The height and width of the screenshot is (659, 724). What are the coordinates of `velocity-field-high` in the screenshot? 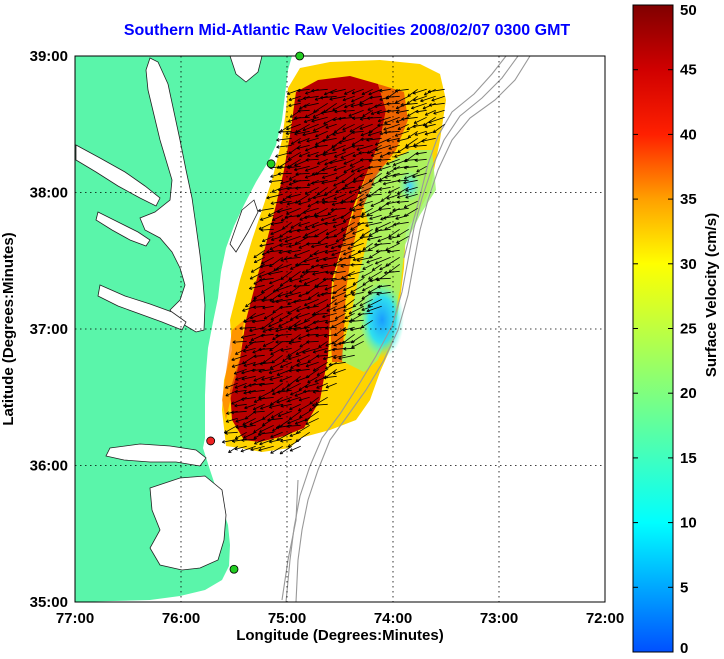 It's located at (308, 259).